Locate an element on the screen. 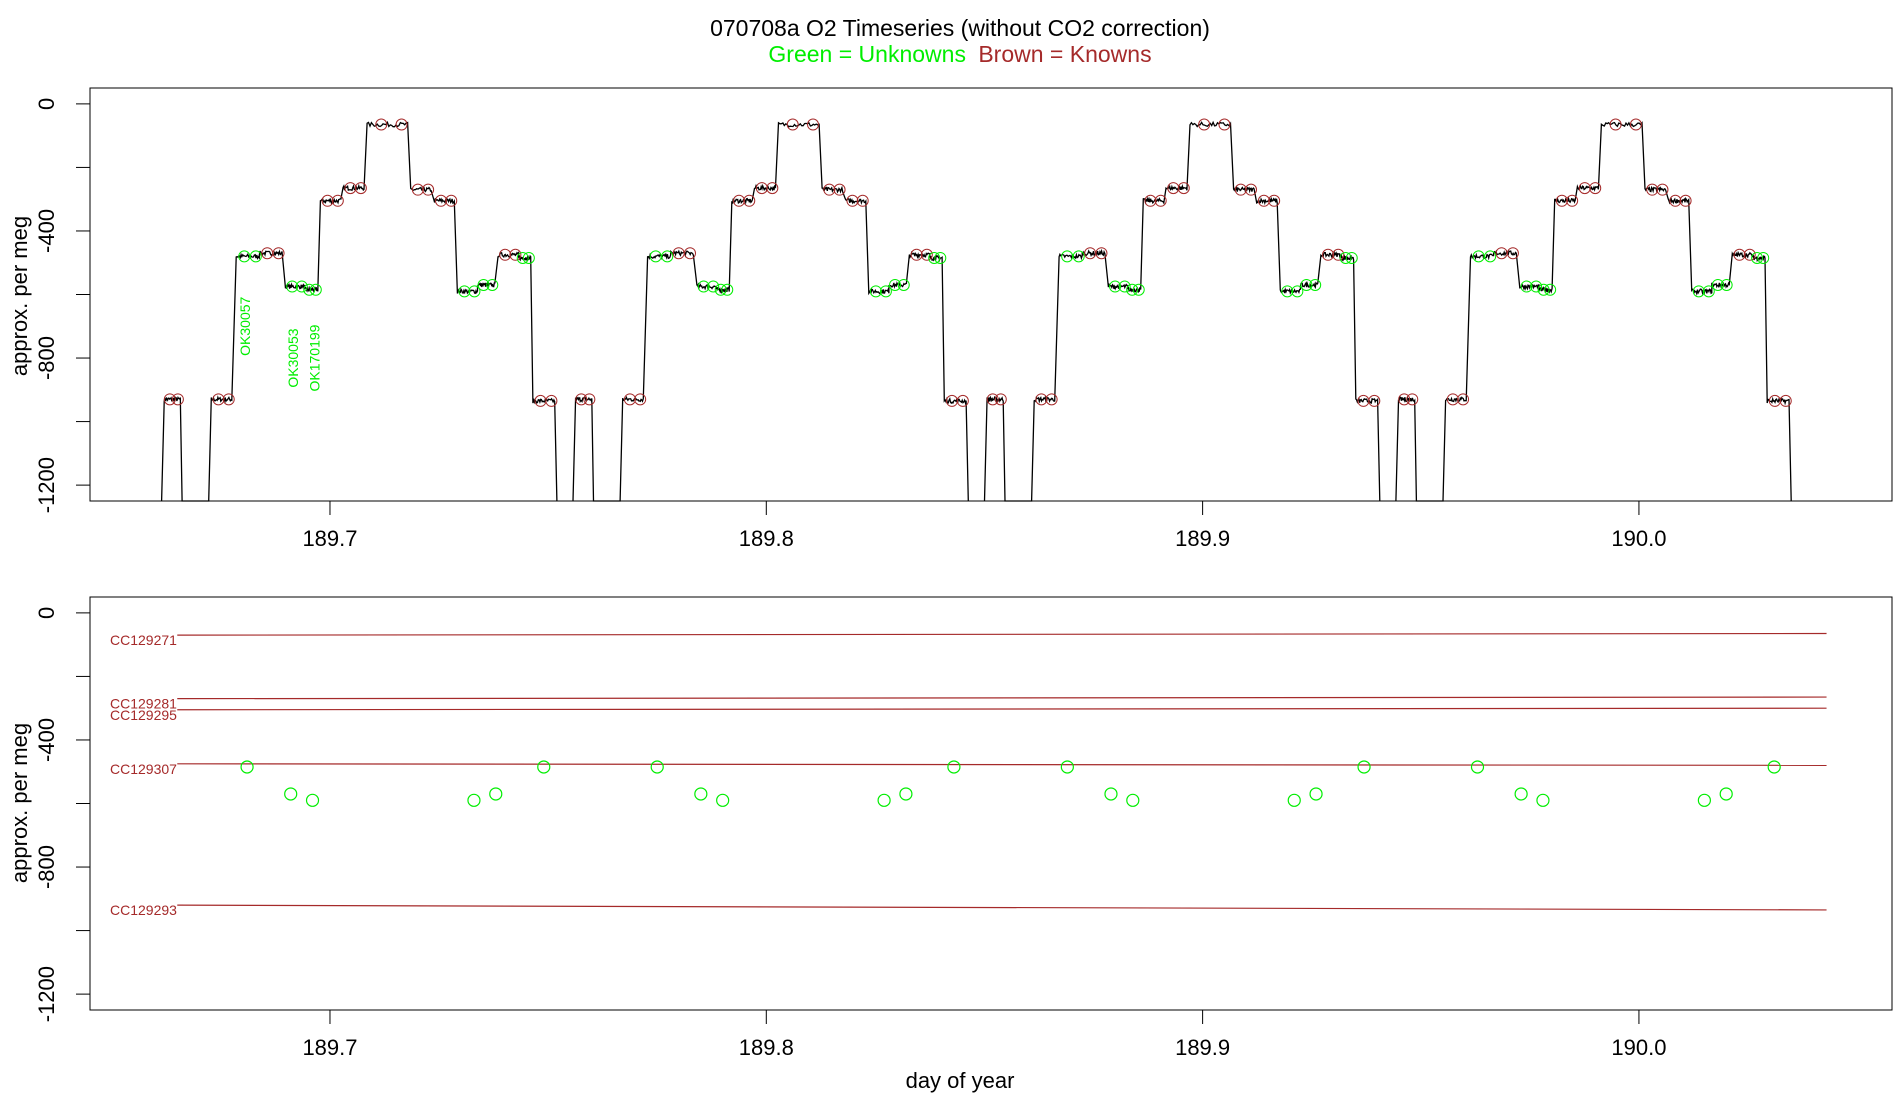  x-tick-label: 189.9 is located at coordinates (1202, 538).